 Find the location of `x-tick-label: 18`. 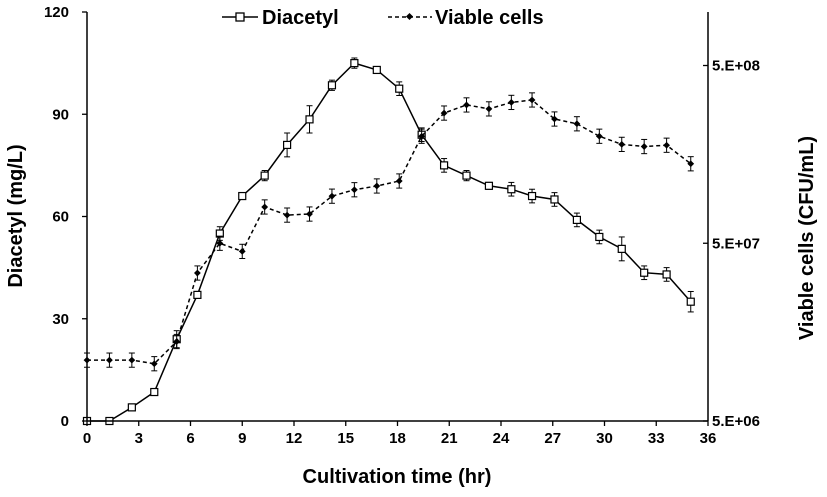

x-tick-label: 18 is located at coordinates (397, 438).